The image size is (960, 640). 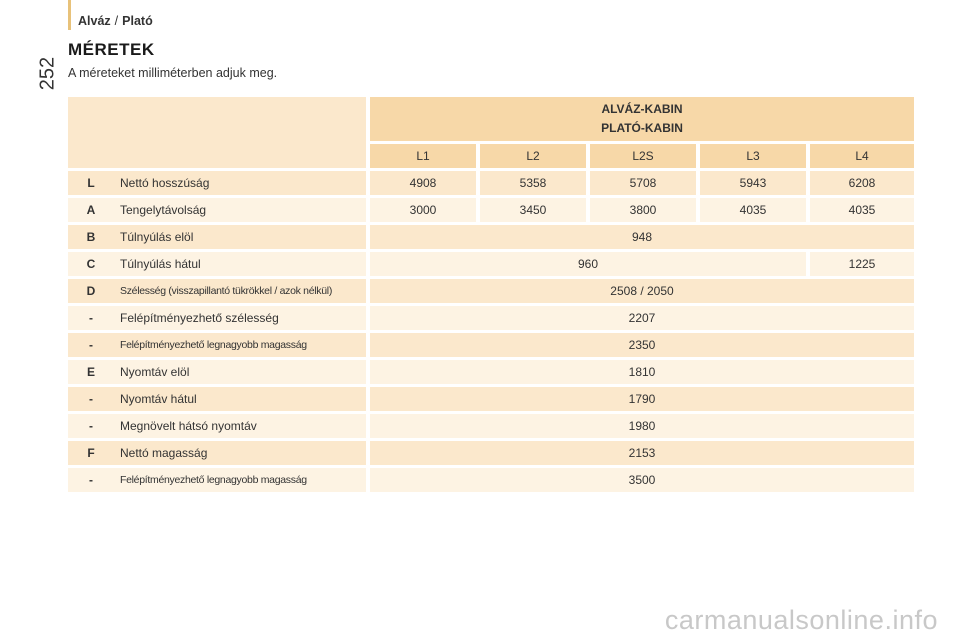 What do you see at coordinates (240, 318) in the screenshot?
I see `row-label: Felépítményezhető szélesség` at bounding box center [240, 318].